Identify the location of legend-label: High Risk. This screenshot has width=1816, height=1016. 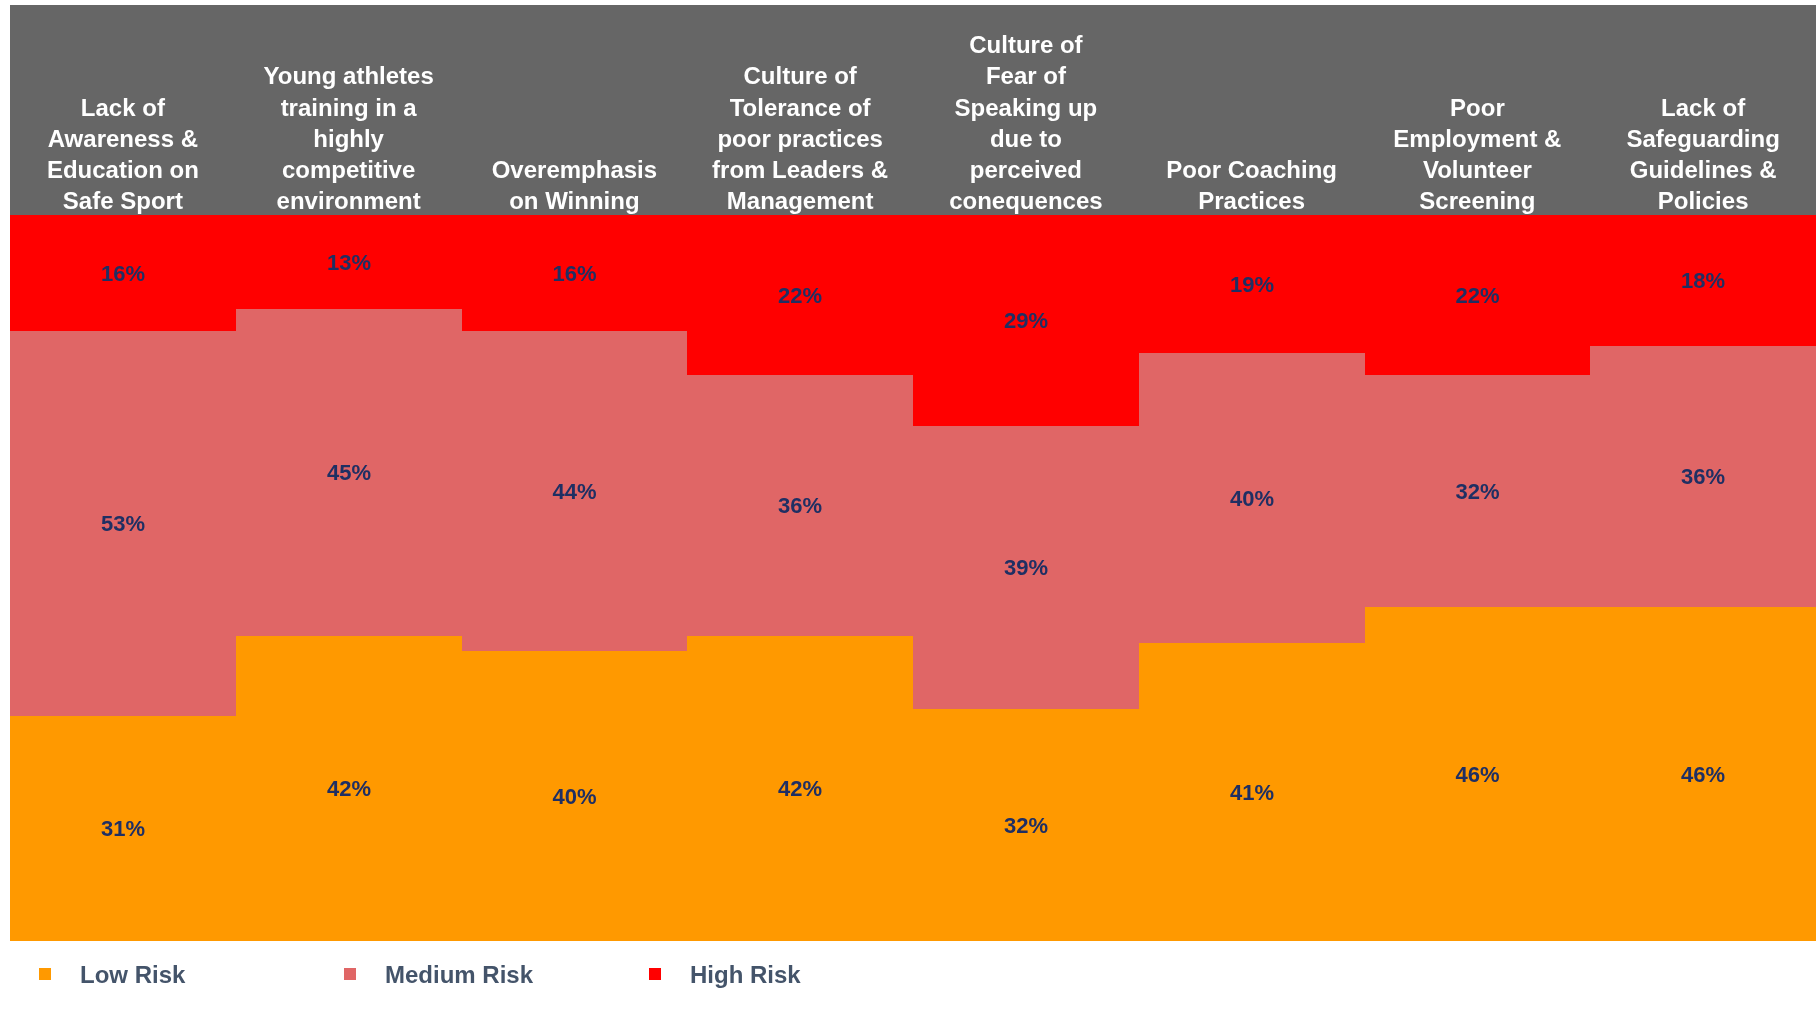
(746, 975).